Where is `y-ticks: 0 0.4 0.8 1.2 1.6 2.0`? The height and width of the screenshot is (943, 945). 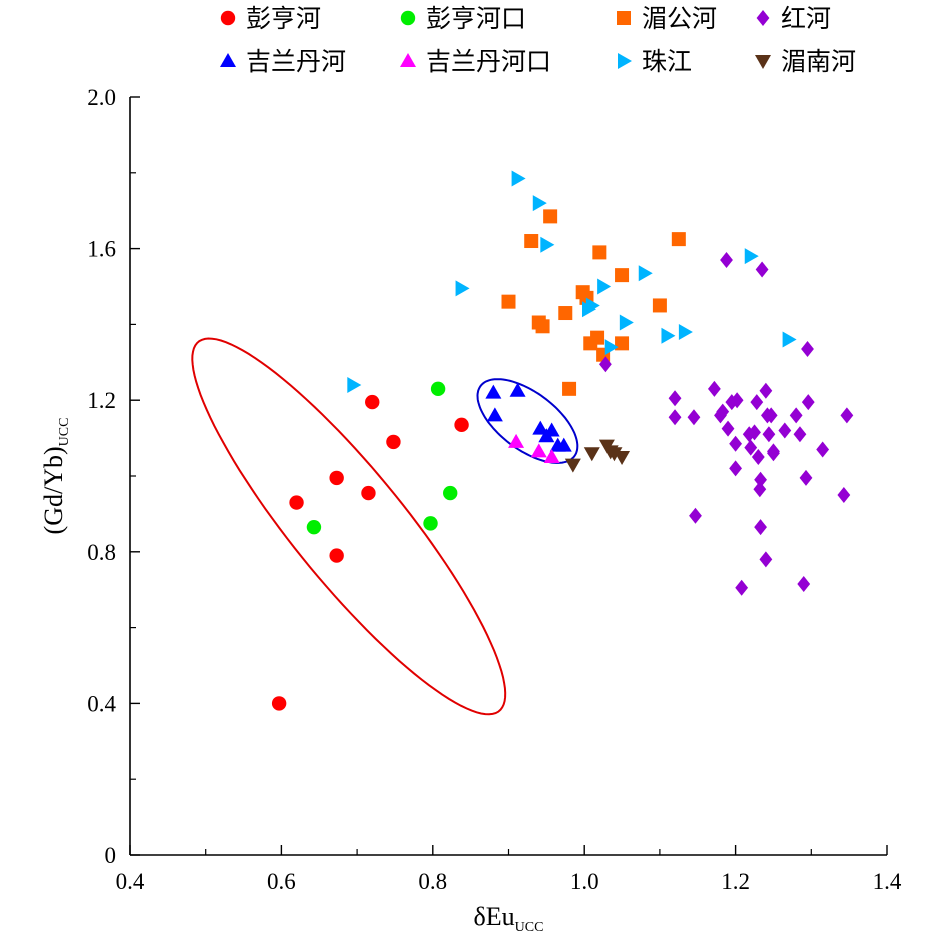 y-ticks: 0 0.4 0.8 1.2 1.6 2.0 is located at coordinates (113, 476).